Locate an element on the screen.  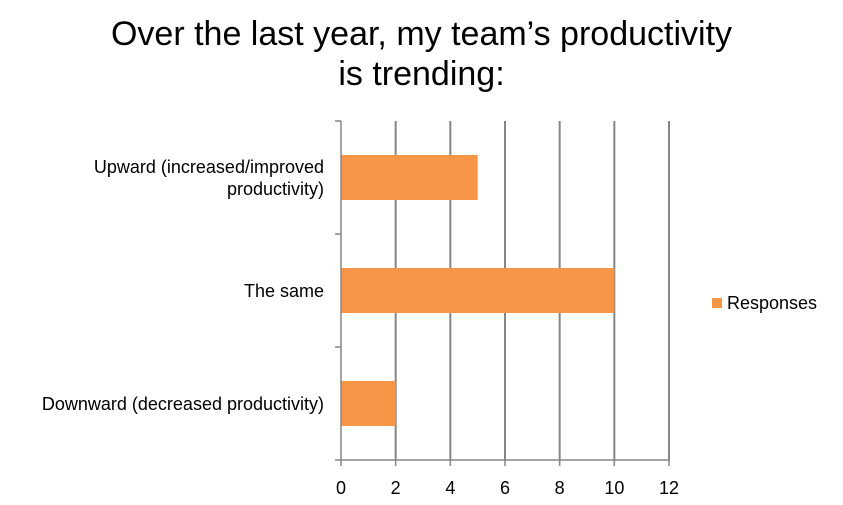
category-label-2-line-0: Downward (decreased productivity) is located at coordinates (182, 403).